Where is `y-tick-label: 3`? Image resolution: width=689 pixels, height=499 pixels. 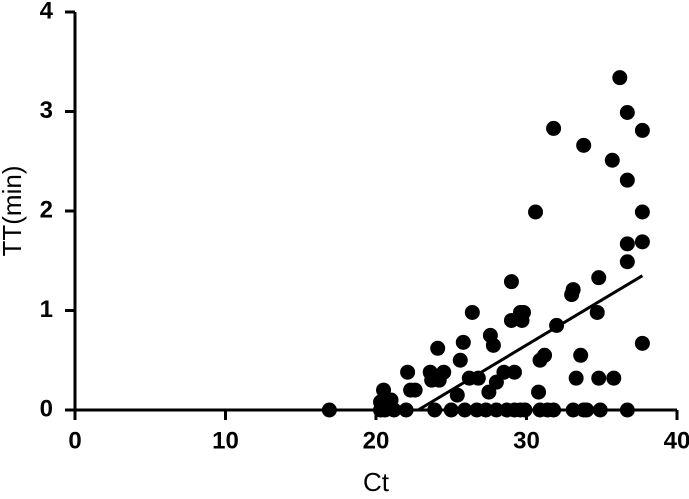 y-tick-label: 3 is located at coordinates (46, 110).